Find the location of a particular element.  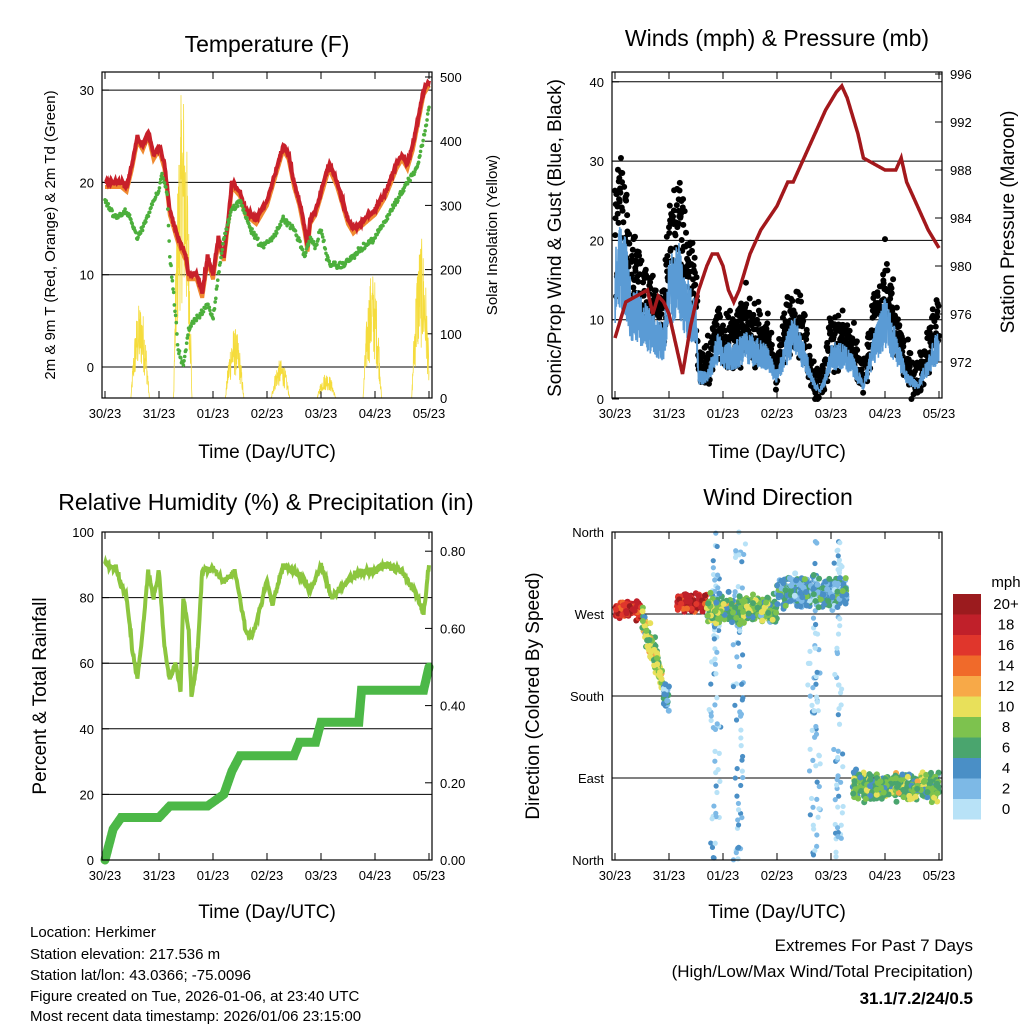

winds-title: Winds (mph) & Pressure (mb) is located at coordinates (777, 38).